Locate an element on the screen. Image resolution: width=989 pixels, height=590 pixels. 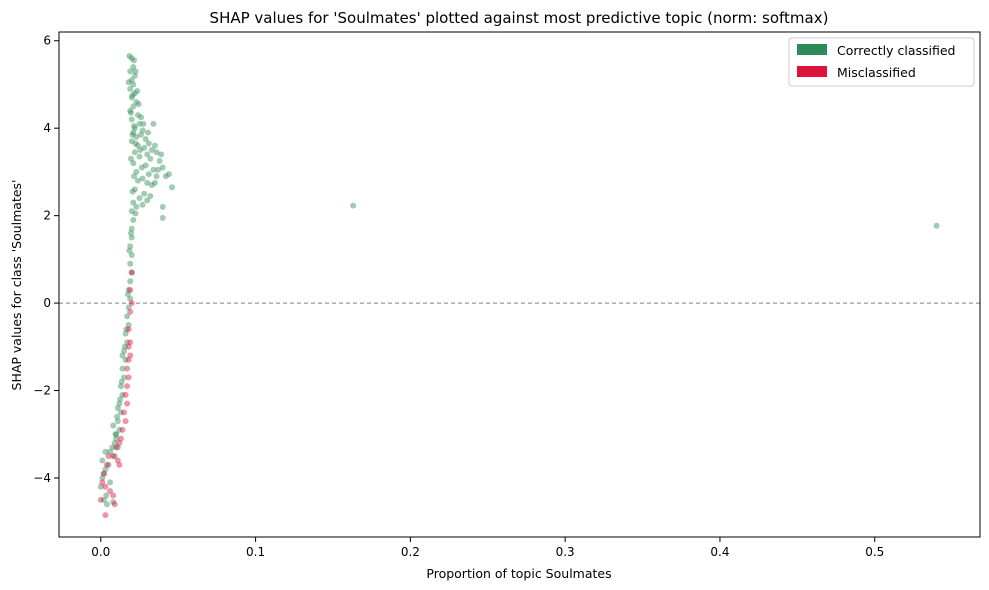
y-tick-label: 4 is located at coordinates (47, 128).